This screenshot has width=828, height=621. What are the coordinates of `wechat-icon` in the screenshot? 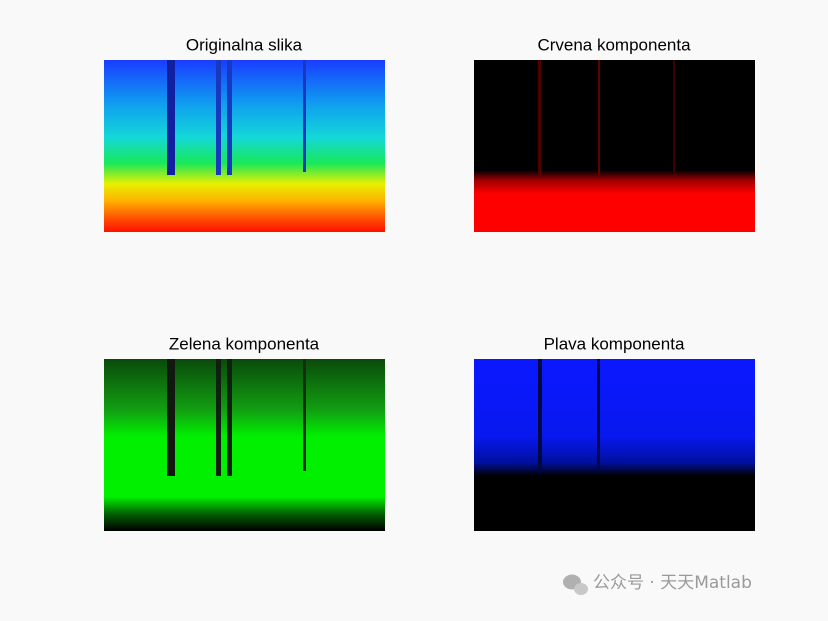 It's located at (581, 589).